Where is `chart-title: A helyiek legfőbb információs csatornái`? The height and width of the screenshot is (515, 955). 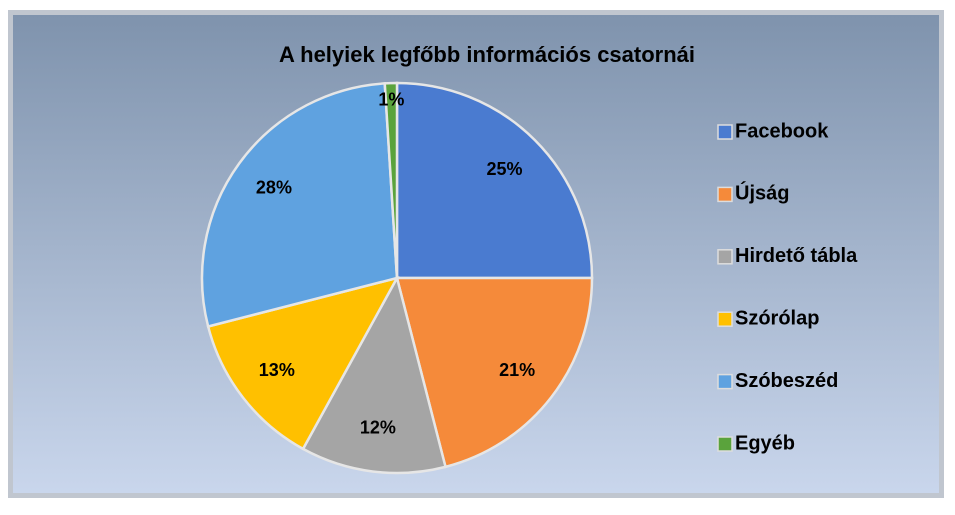 chart-title: A helyiek legfőbb információs csatornái is located at coordinates (487, 54).